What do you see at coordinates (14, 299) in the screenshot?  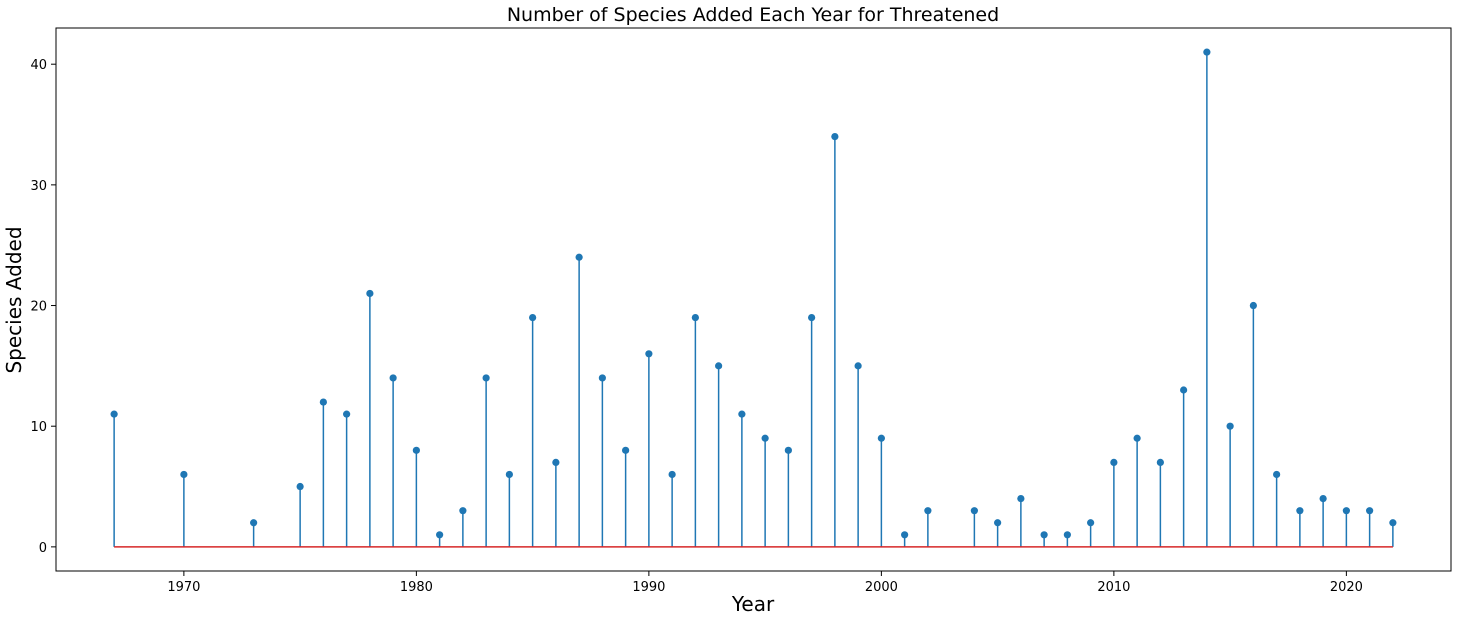 I see `y-axis-label: Species Added` at bounding box center [14, 299].